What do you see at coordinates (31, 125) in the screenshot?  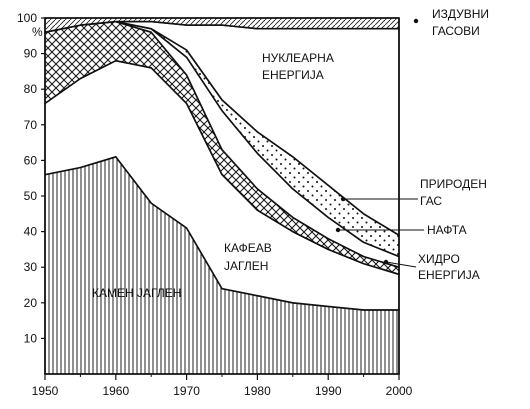 I see `y-tick-label: 70` at bounding box center [31, 125].